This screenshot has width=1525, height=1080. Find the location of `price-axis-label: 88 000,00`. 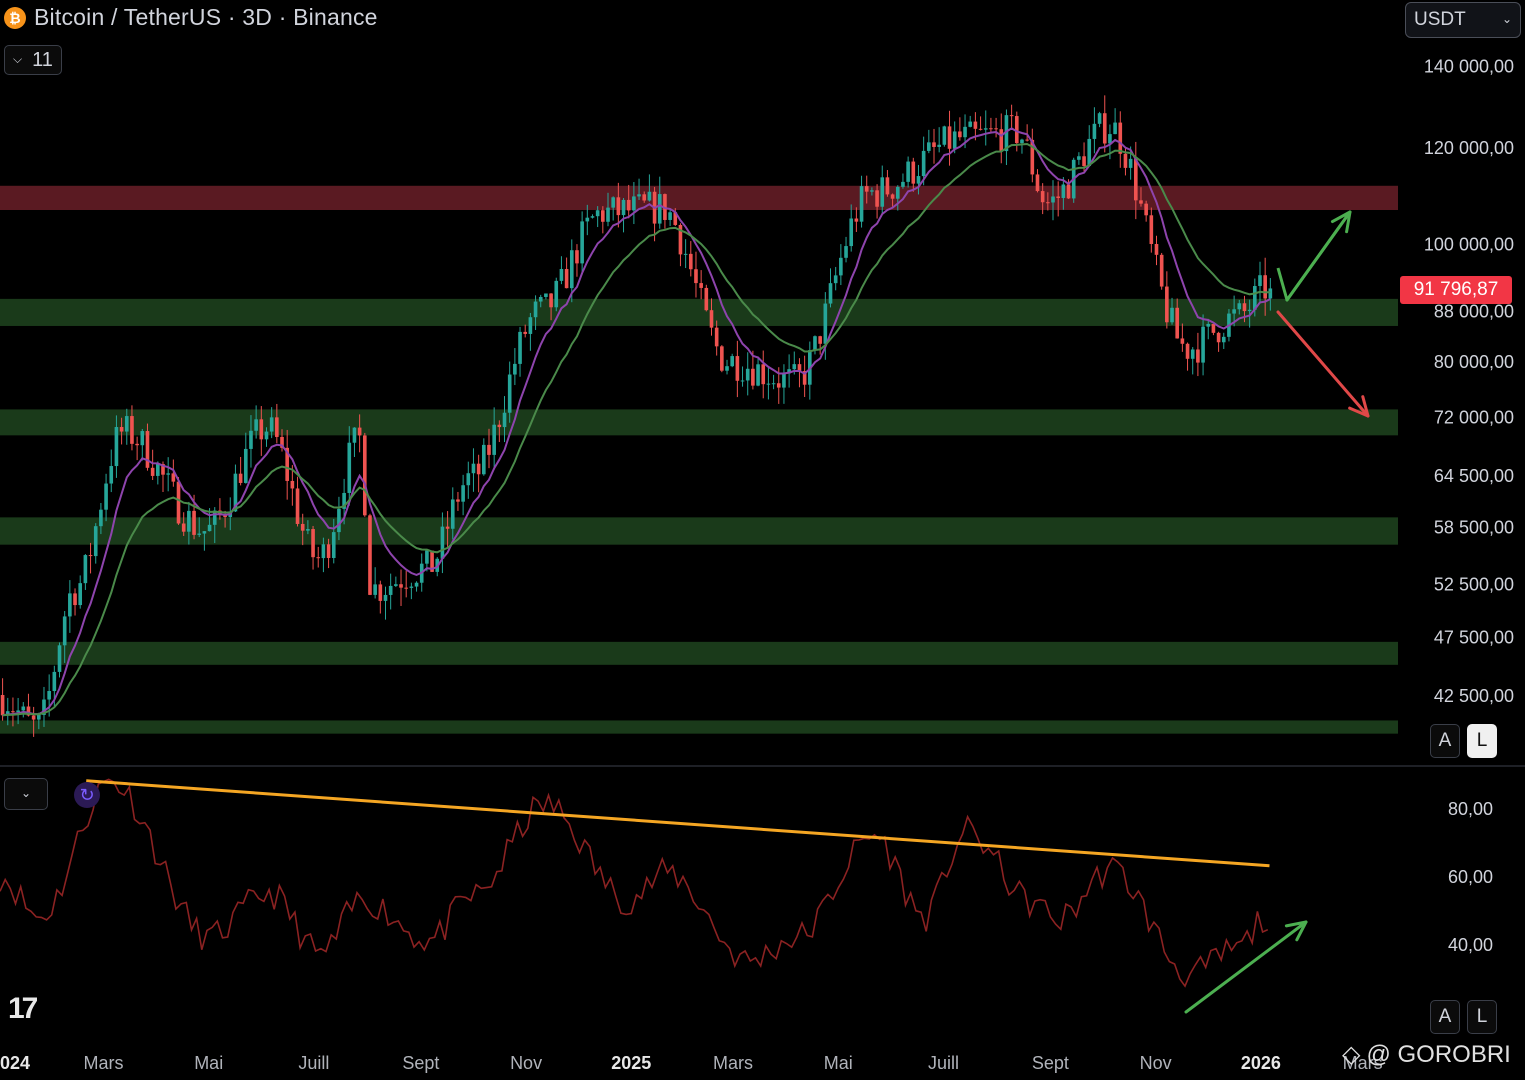

price-axis-label: 88 000,00 is located at coordinates (1474, 312).